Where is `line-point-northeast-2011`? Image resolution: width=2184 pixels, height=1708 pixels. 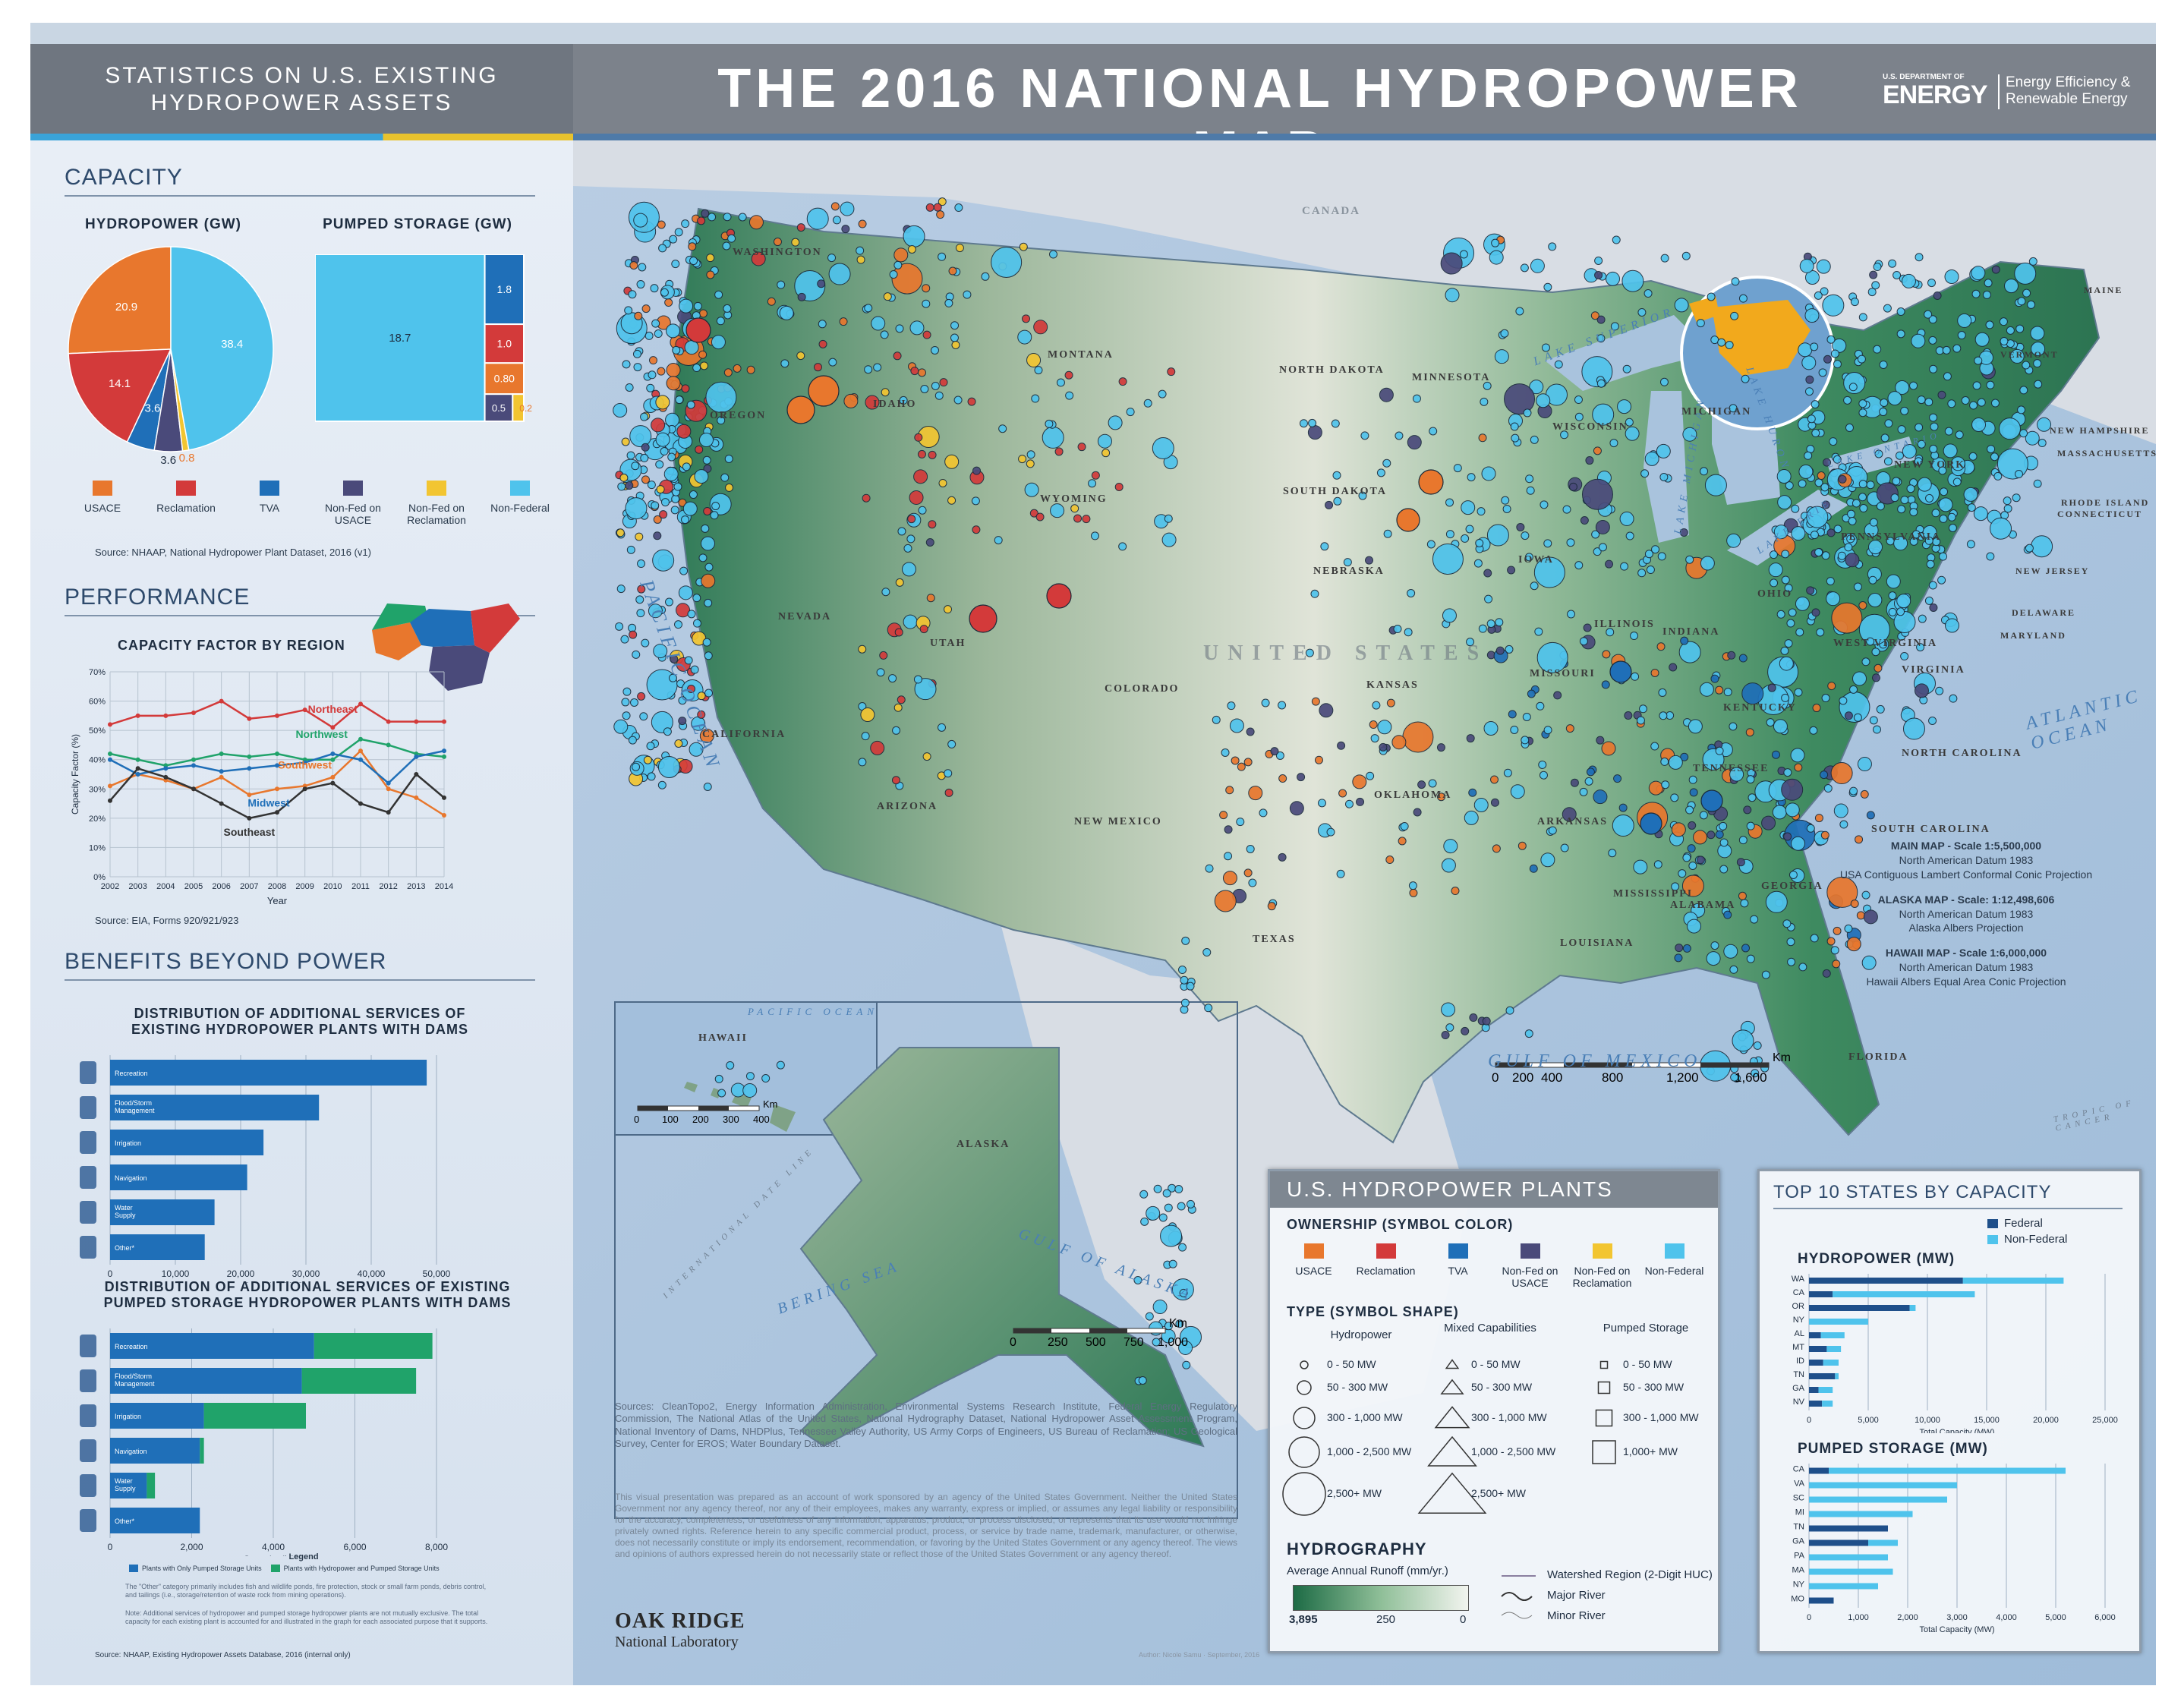
line-point-northeast-2011 is located at coordinates (360, 704).